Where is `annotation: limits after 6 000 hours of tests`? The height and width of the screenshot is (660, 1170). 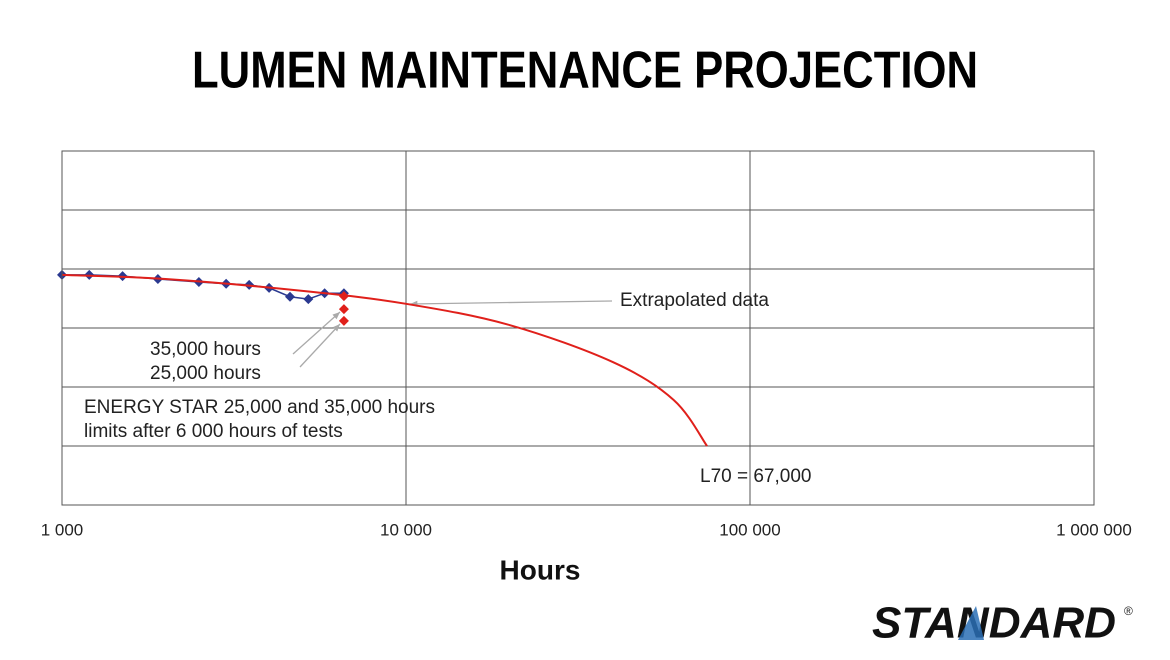 annotation: limits after 6 000 hours of tests is located at coordinates (213, 431).